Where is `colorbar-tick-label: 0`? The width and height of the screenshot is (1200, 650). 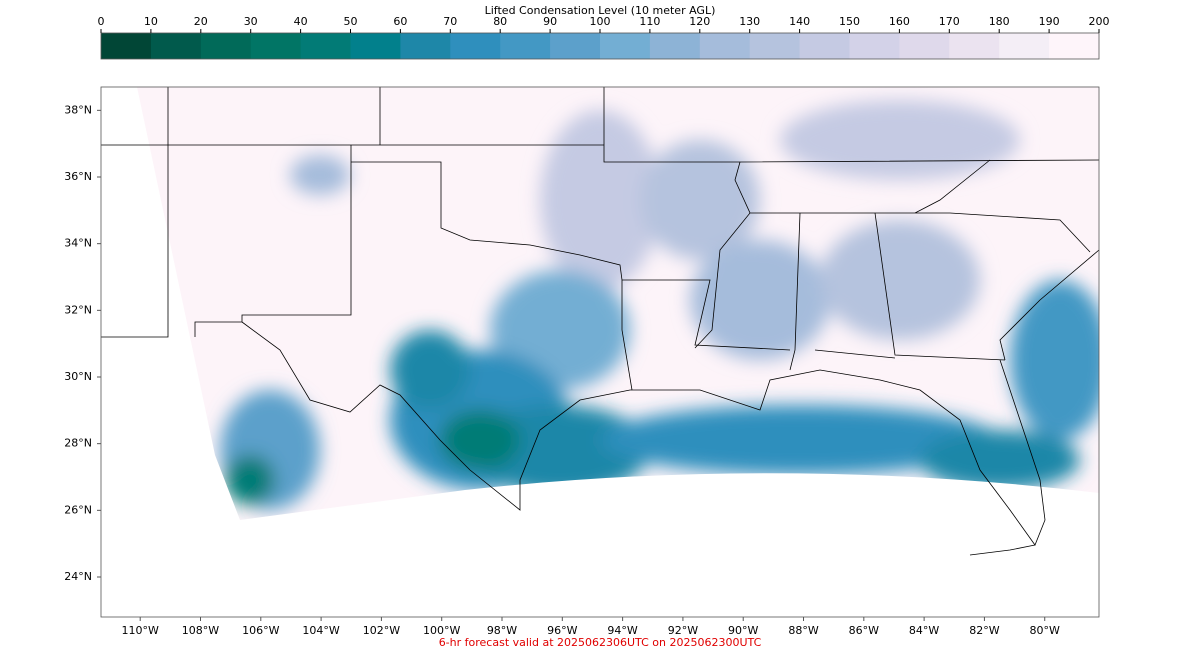 colorbar-tick-label: 0 is located at coordinates (101, 21).